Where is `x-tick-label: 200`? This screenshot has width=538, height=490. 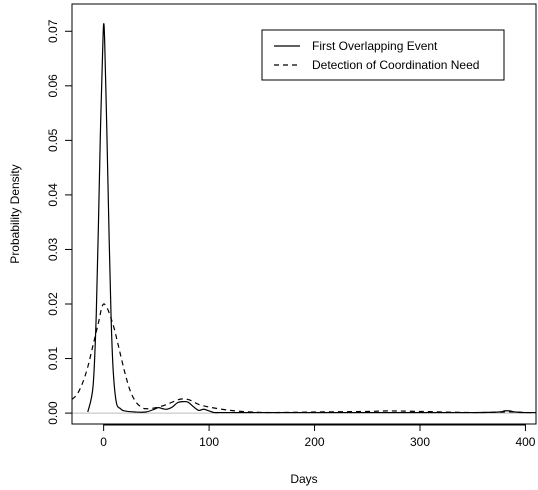 x-tick-label: 200 is located at coordinates (315, 442).